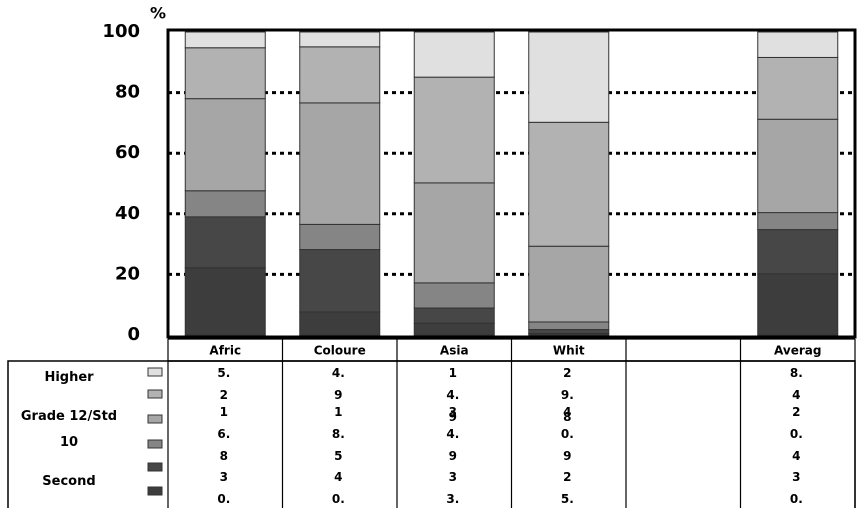 This screenshot has height=508, width=860. Describe the element at coordinates (338, 434) in the screenshot. I see `table-cell: 18.5` at that location.